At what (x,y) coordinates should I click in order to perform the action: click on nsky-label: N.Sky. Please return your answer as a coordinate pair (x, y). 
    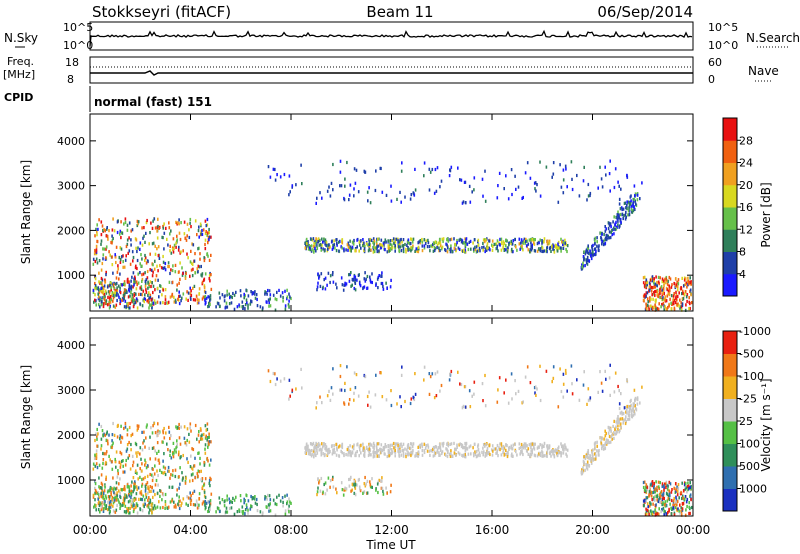
    Looking at the image, I should click on (21, 38).